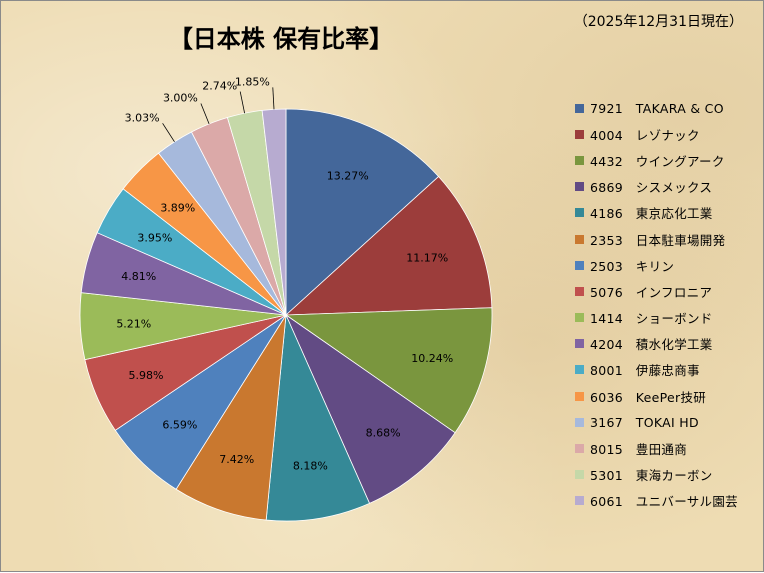 The width and height of the screenshot is (764, 573). I want to click on legend-item-2503: 2503 キリン, so click(656, 265).